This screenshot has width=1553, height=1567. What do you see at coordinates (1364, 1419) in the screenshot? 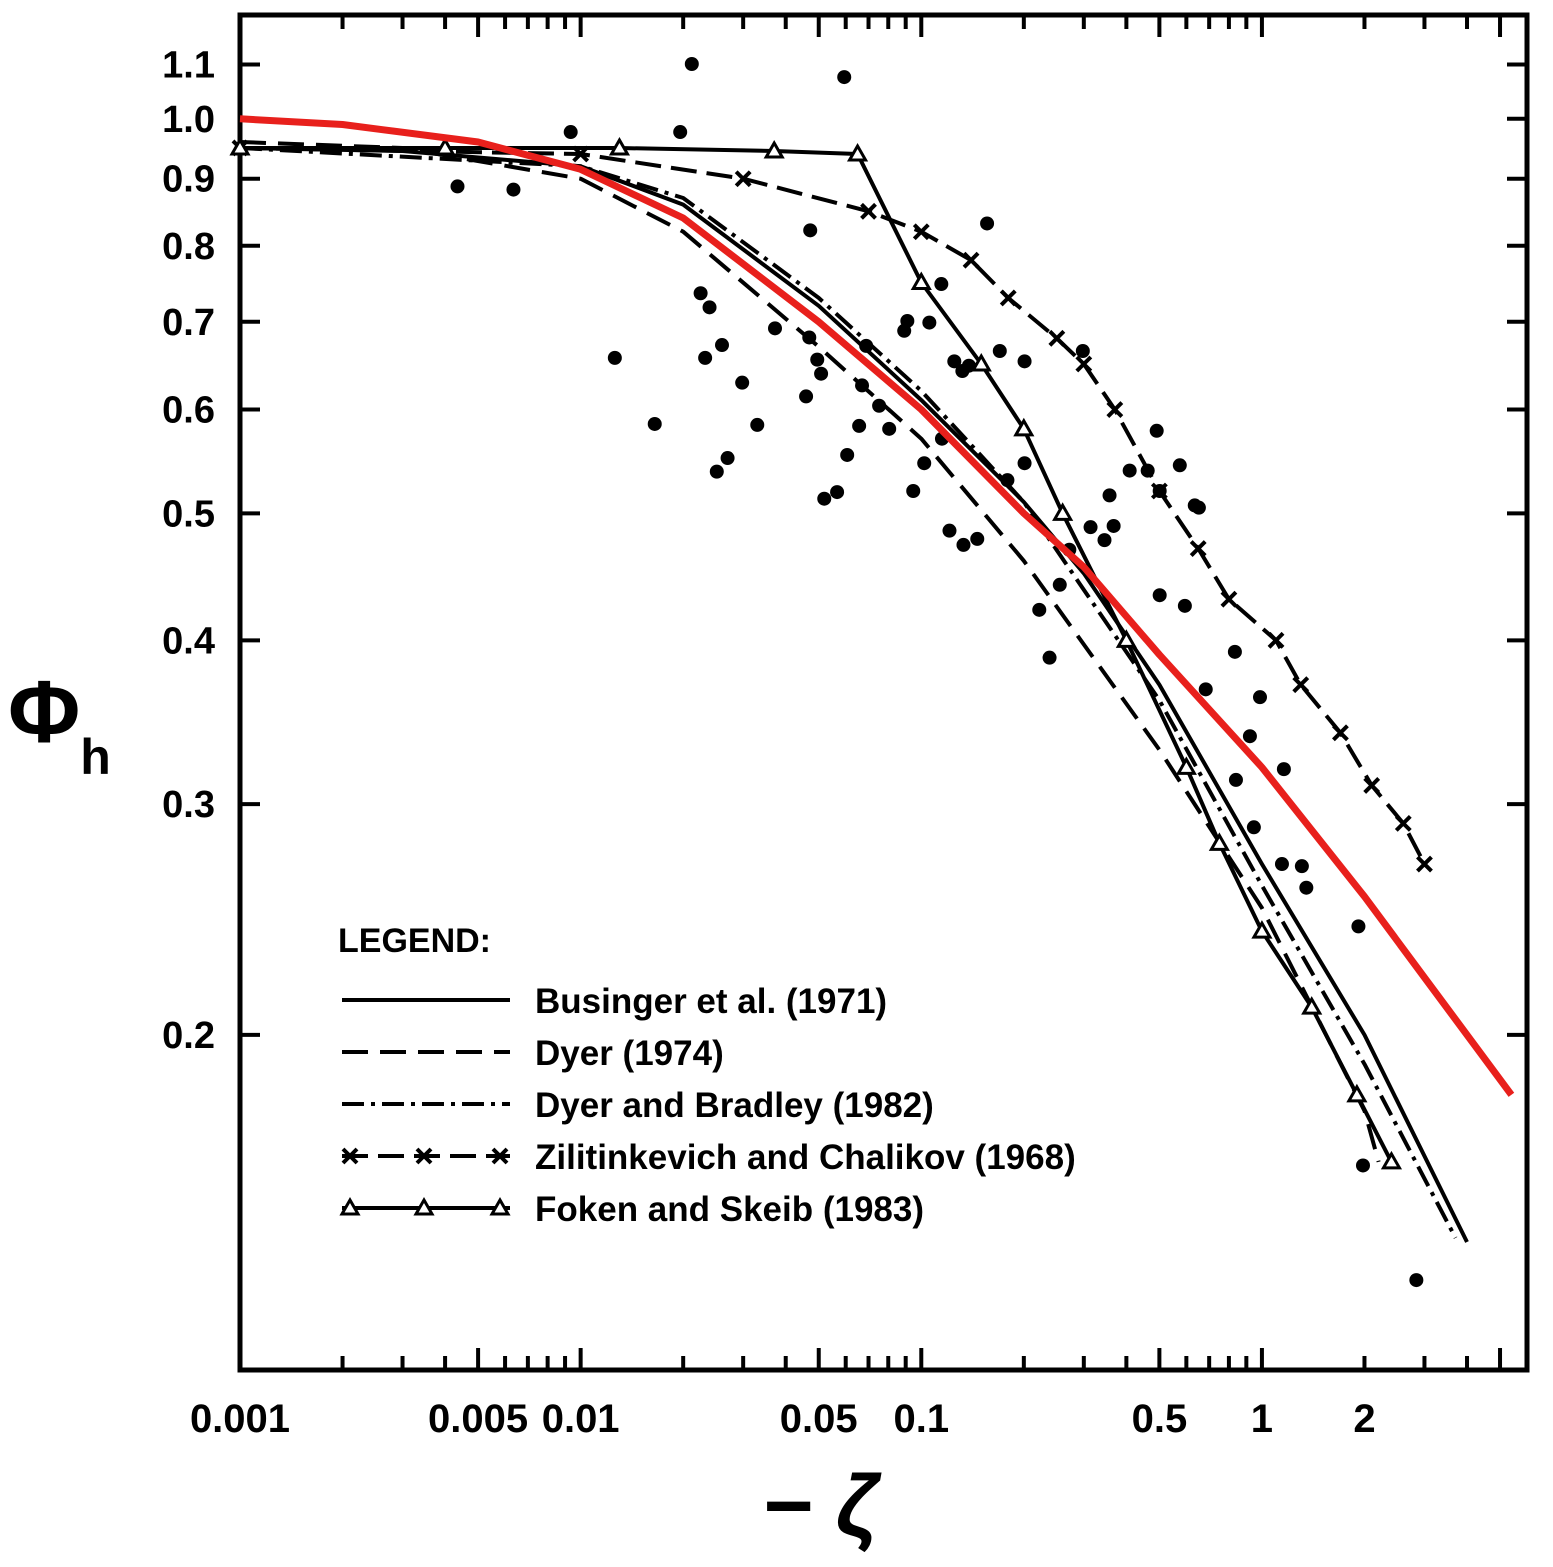
I see `x-tick-label: 2` at bounding box center [1364, 1419].